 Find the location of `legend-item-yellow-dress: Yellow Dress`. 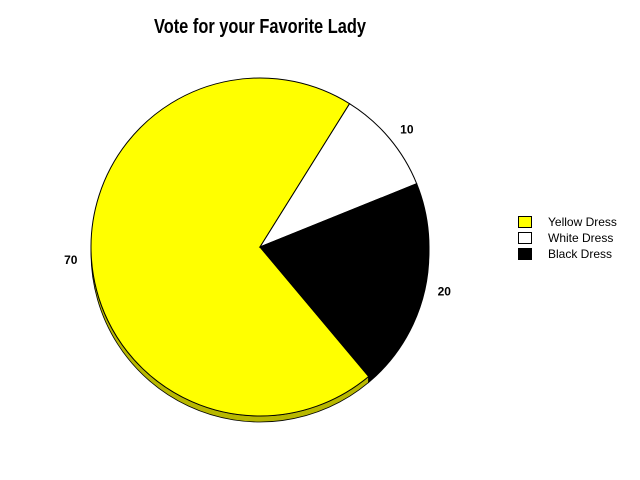

legend-item-yellow-dress: Yellow Dress is located at coordinates (567, 222).